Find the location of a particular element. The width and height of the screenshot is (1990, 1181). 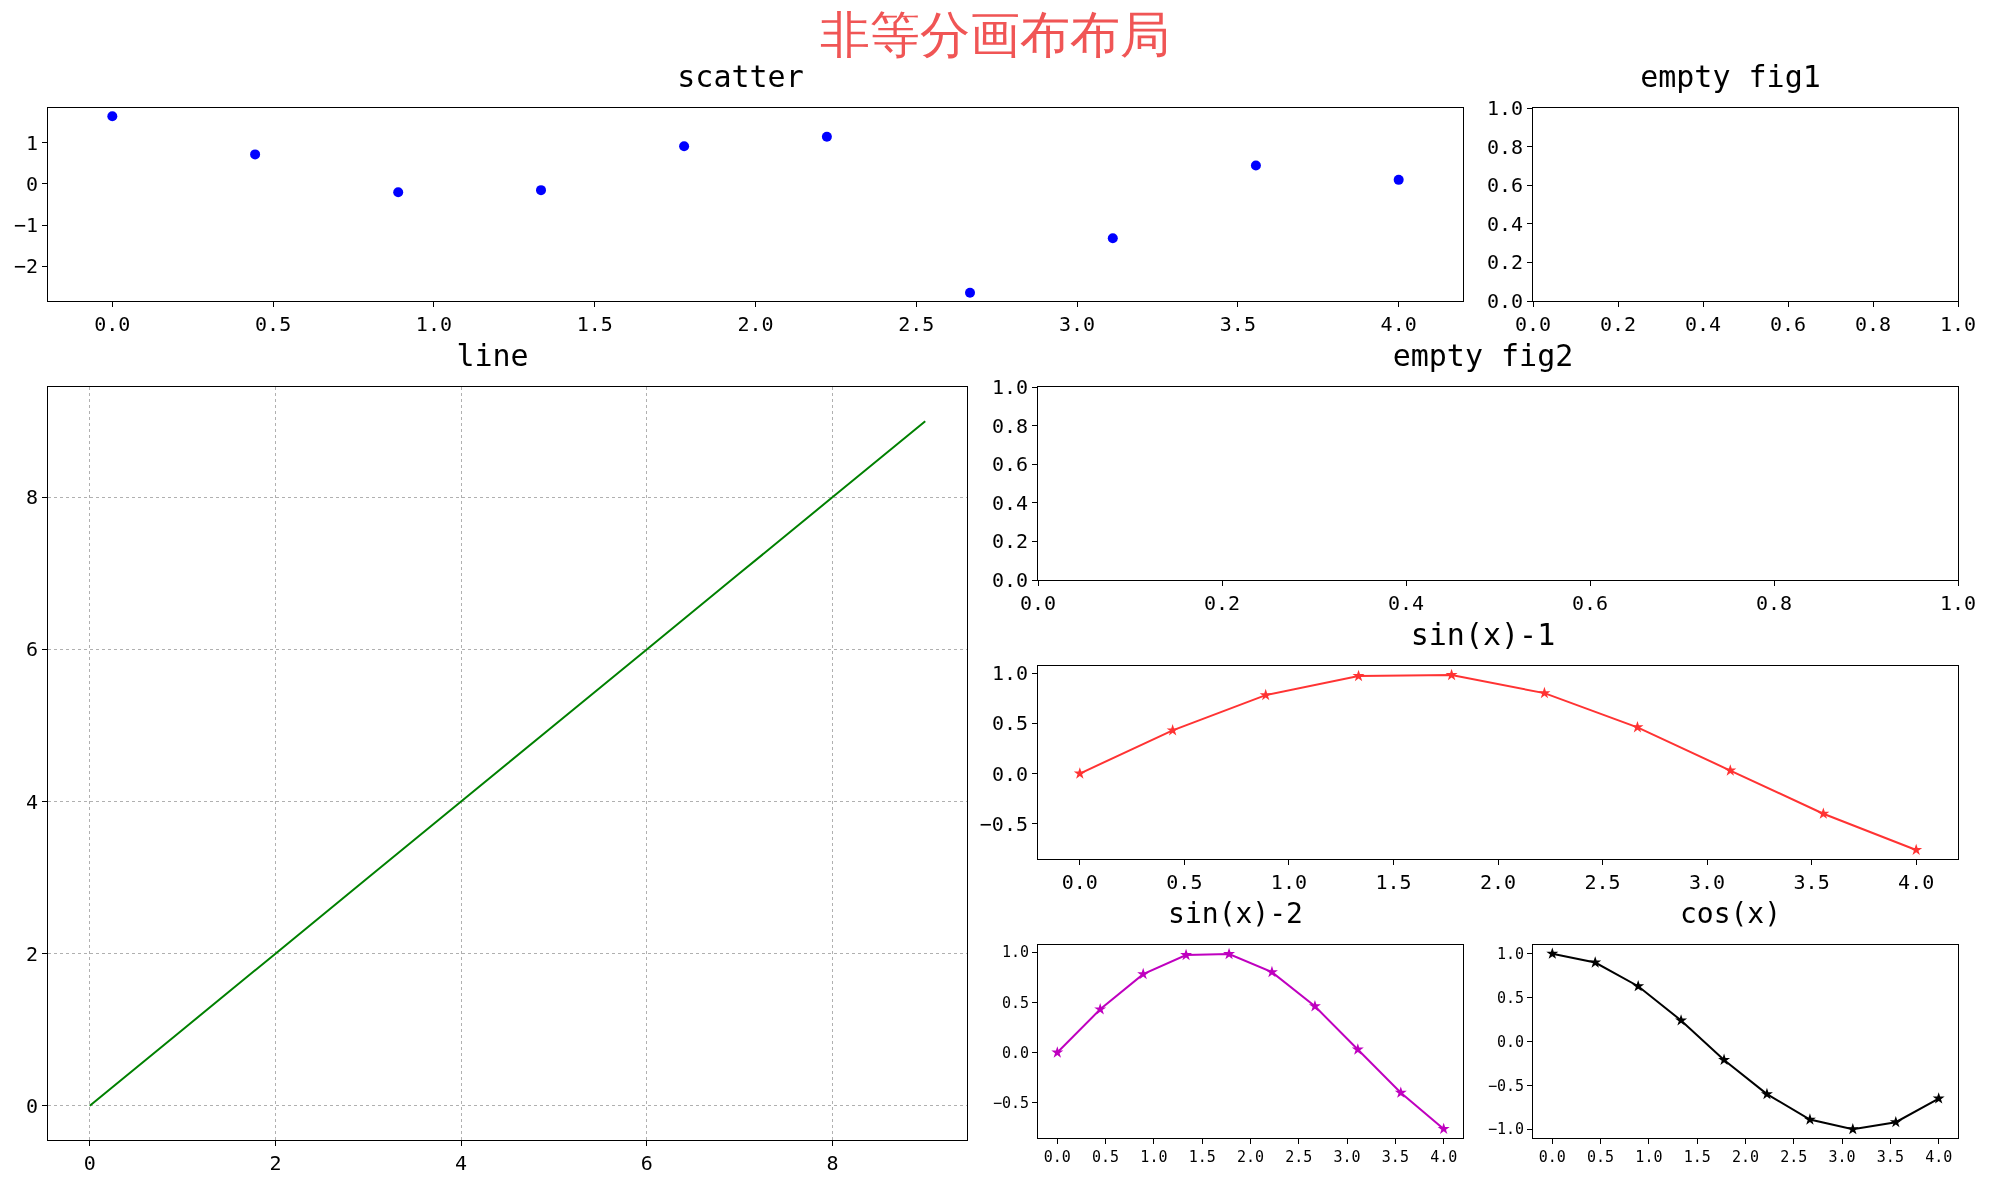

y-tick-label: 1 is located at coordinates (31, 142).